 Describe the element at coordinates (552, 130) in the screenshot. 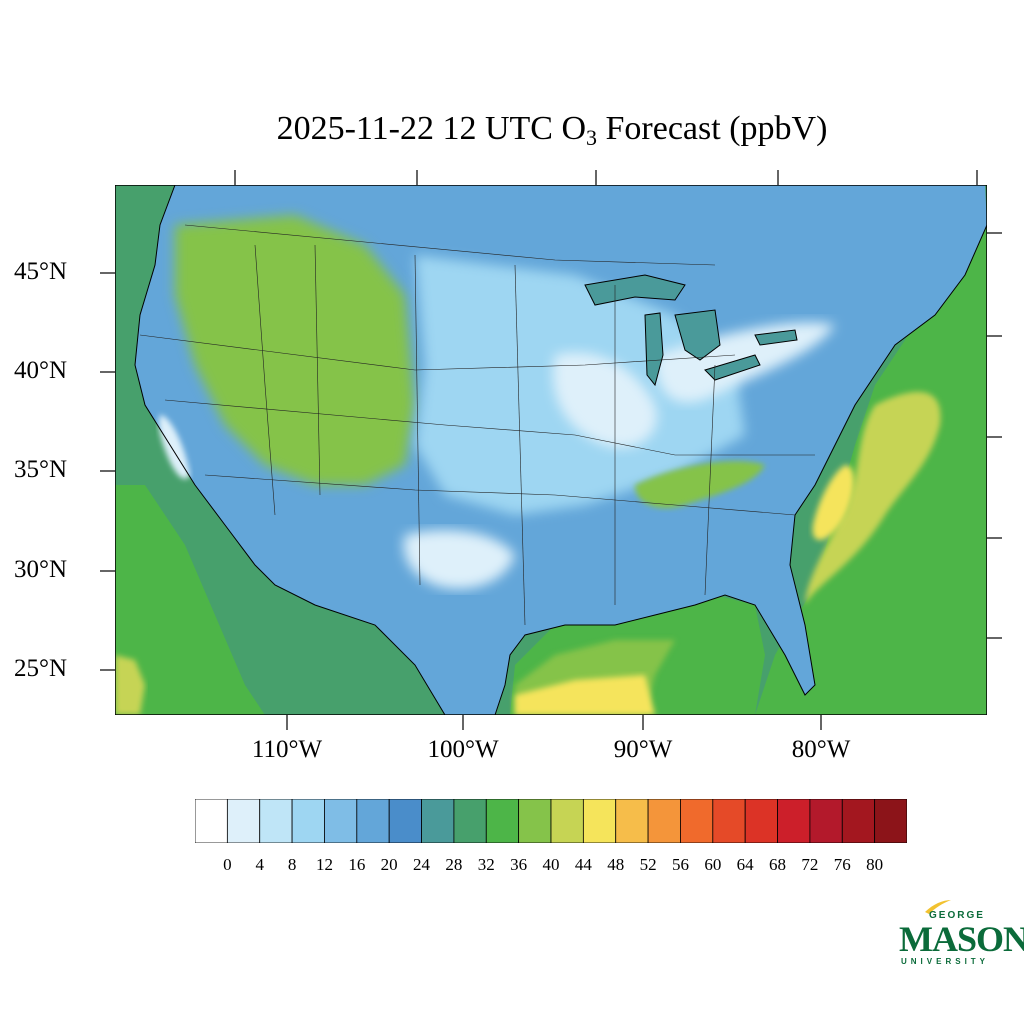

I see `chart-title: 2025-11-22 12 UTC O3 Forecast (ppbV)` at that location.